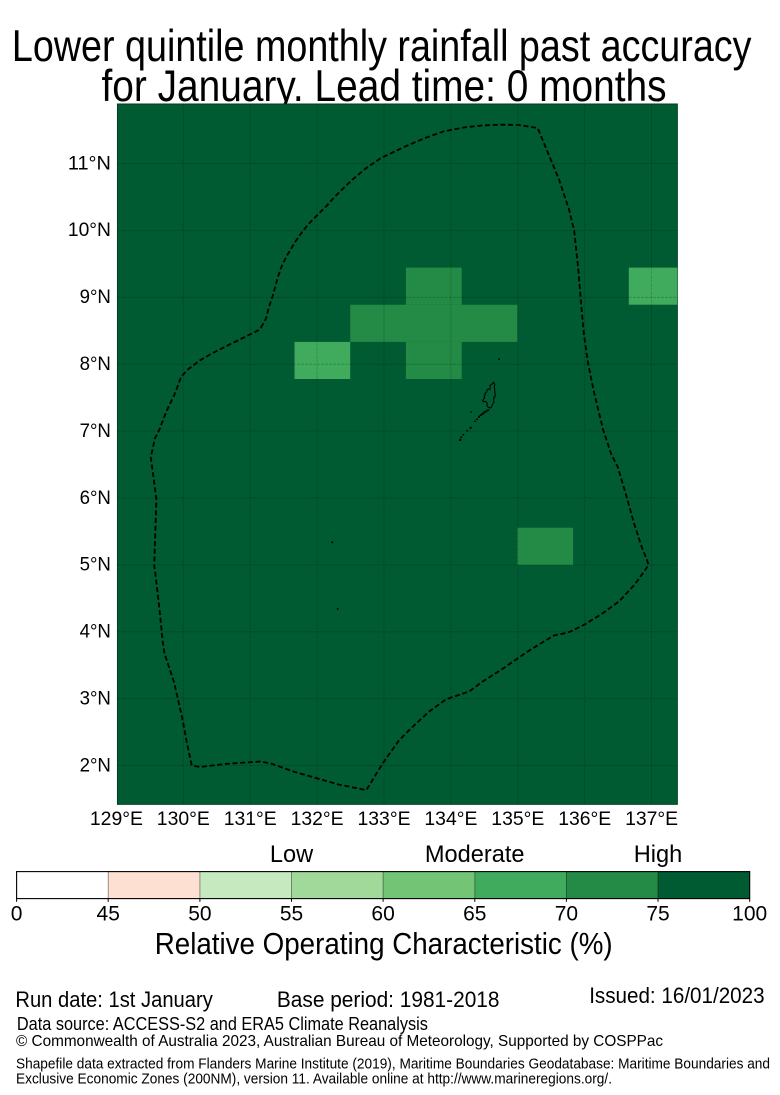  What do you see at coordinates (95, 765) in the screenshot?
I see `svg-text: 2°N` at bounding box center [95, 765].